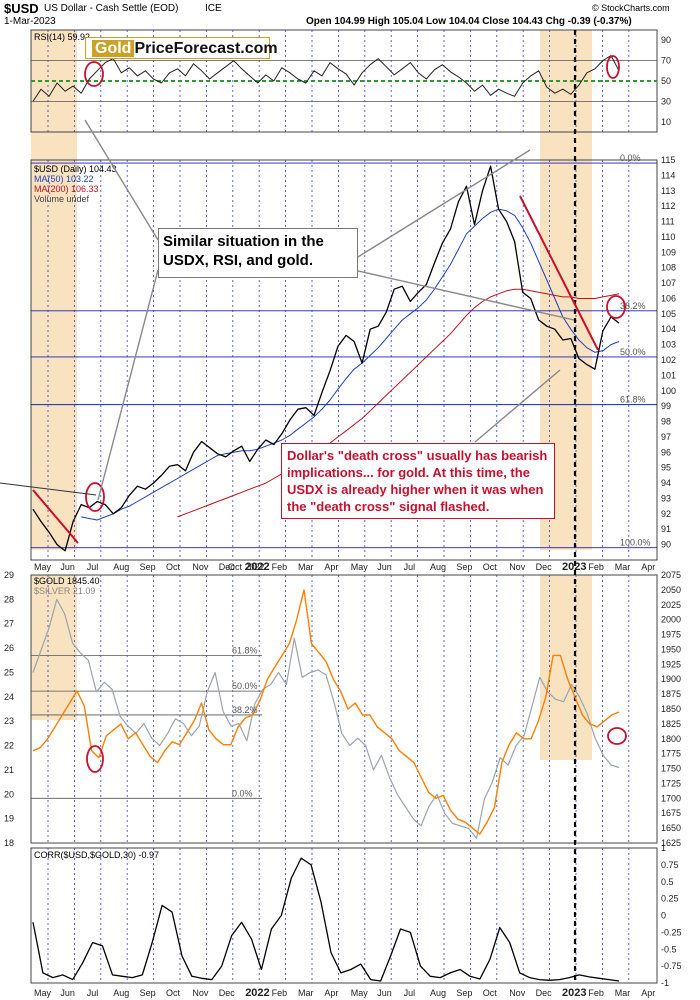 This screenshot has width=700, height=1000. What do you see at coordinates (668, 345) in the screenshot?
I see `usd-tick-label: 103` at bounding box center [668, 345].